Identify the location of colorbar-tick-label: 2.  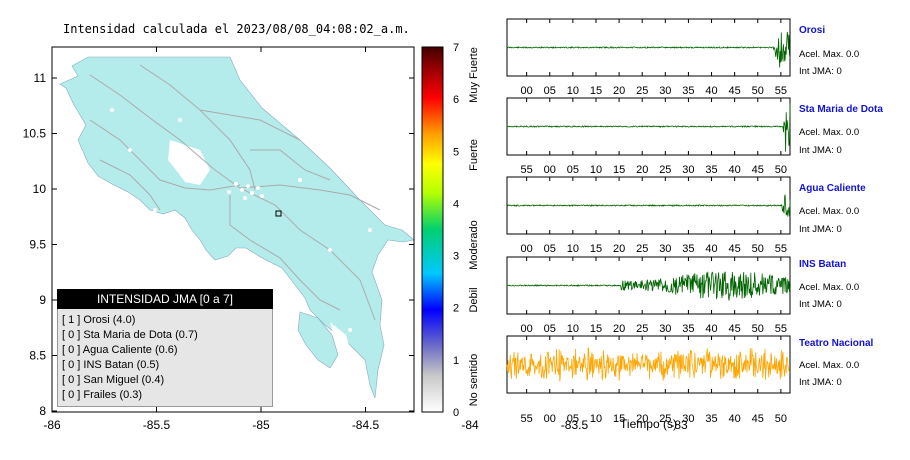
(456, 309).